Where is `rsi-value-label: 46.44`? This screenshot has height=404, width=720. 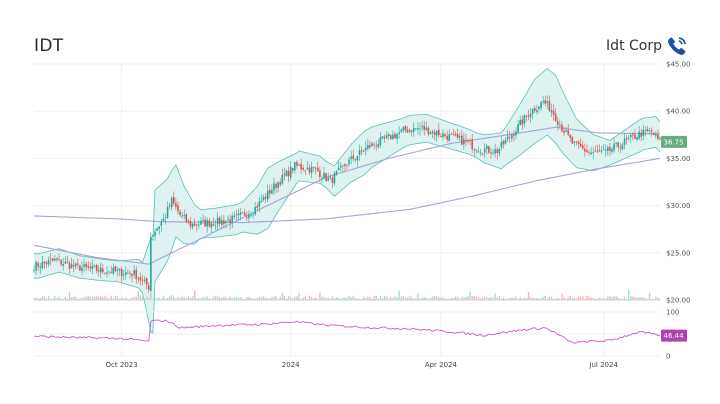 rsi-value-label: 46.44 is located at coordinates (674, 336).